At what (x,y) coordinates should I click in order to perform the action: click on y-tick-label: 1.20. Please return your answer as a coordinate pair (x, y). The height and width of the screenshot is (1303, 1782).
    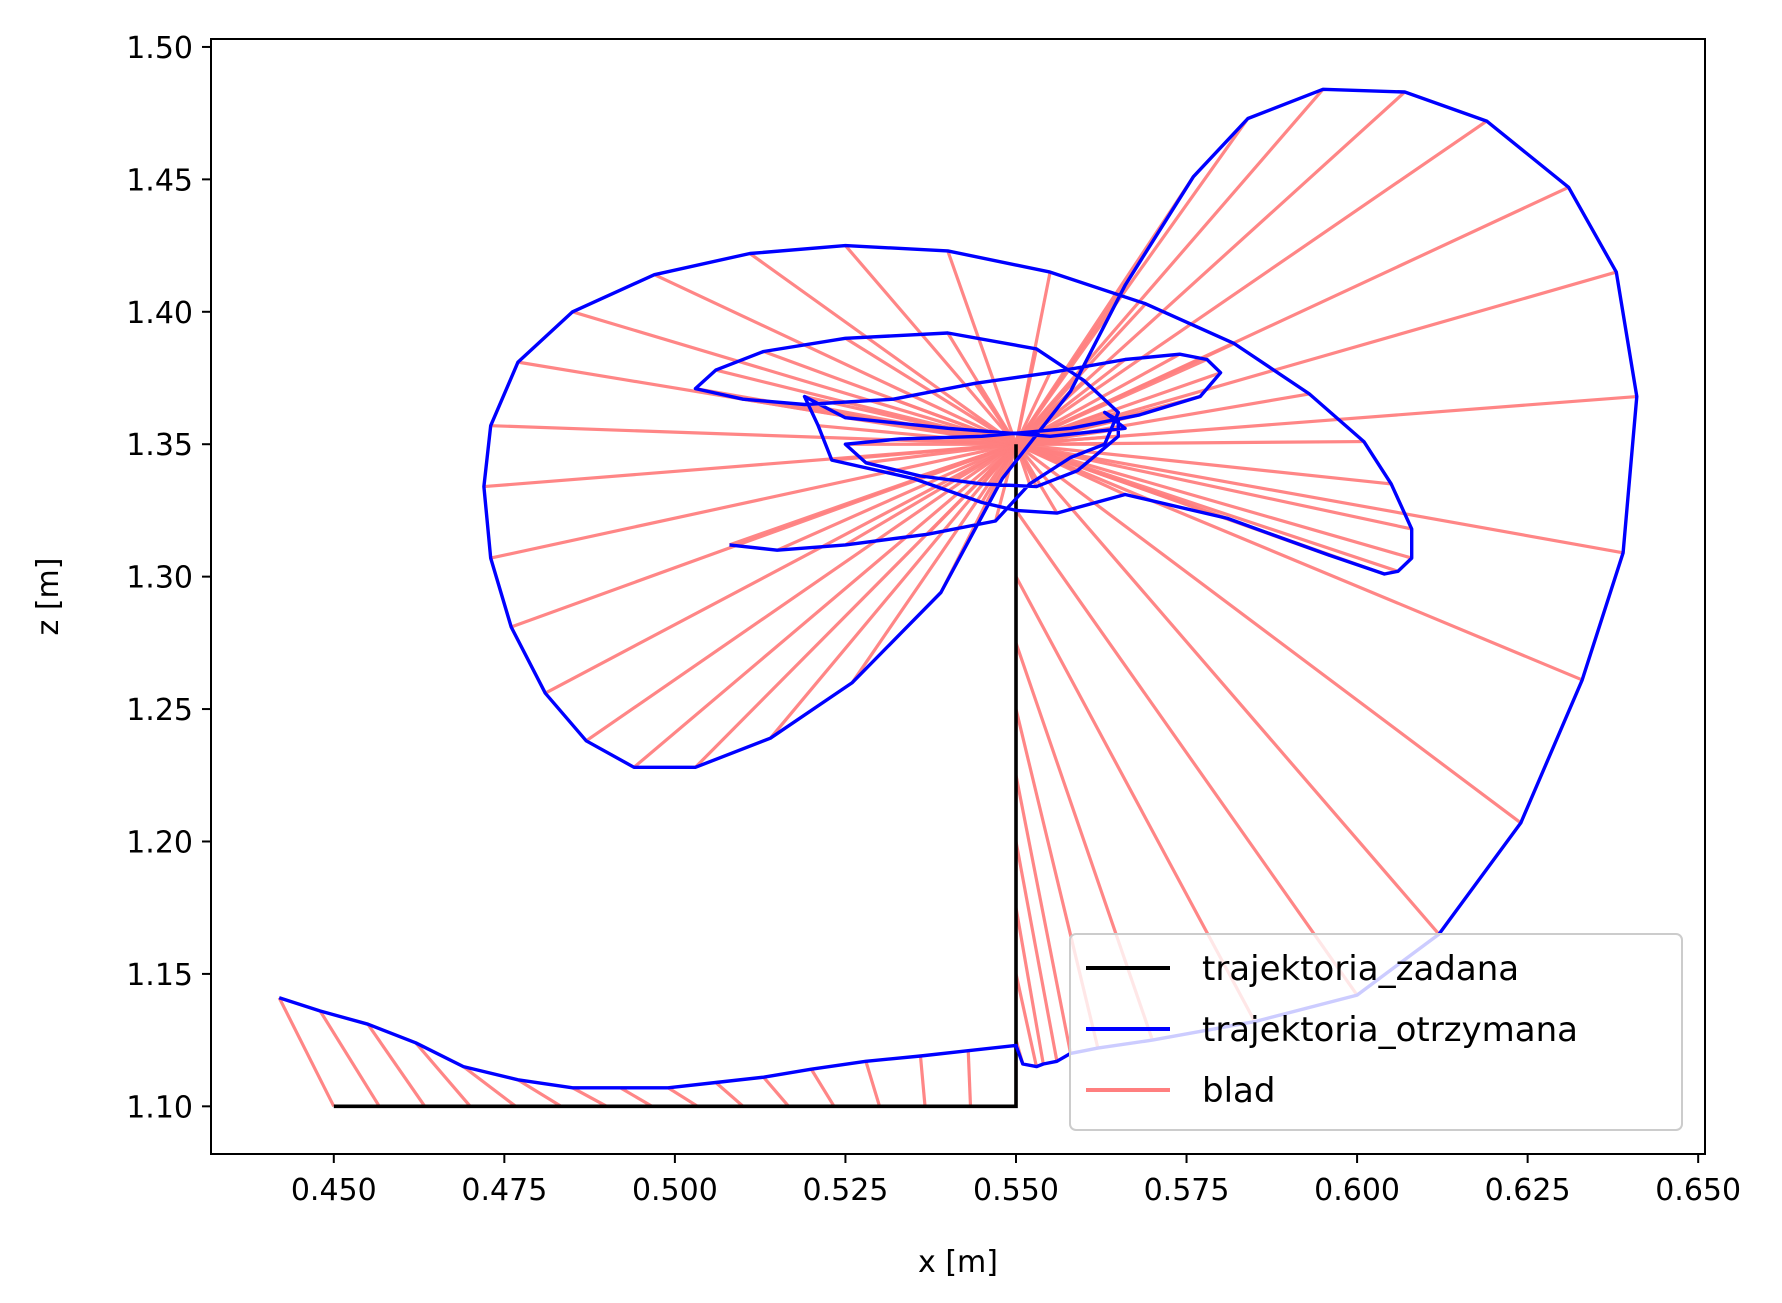
    Looking at the image, I should click on (159, 842).